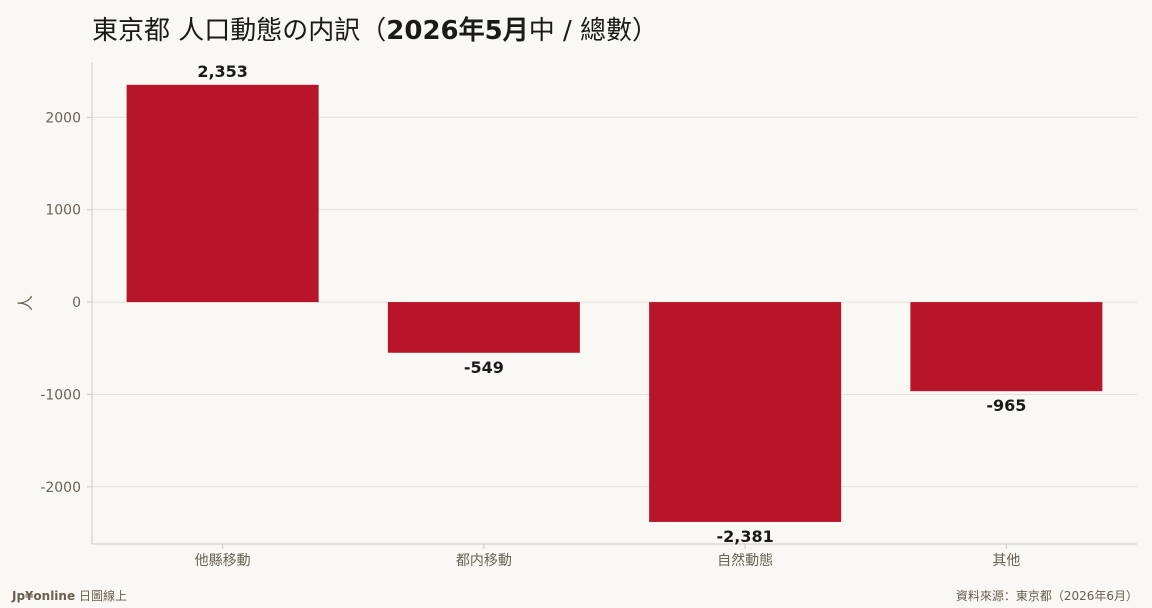 This screenshot has height=608, width=1152. What do you see at coordinates (60, 395) in the screenshot?
I see `y-tick-label: -1000` at bounding box center [60, 395].